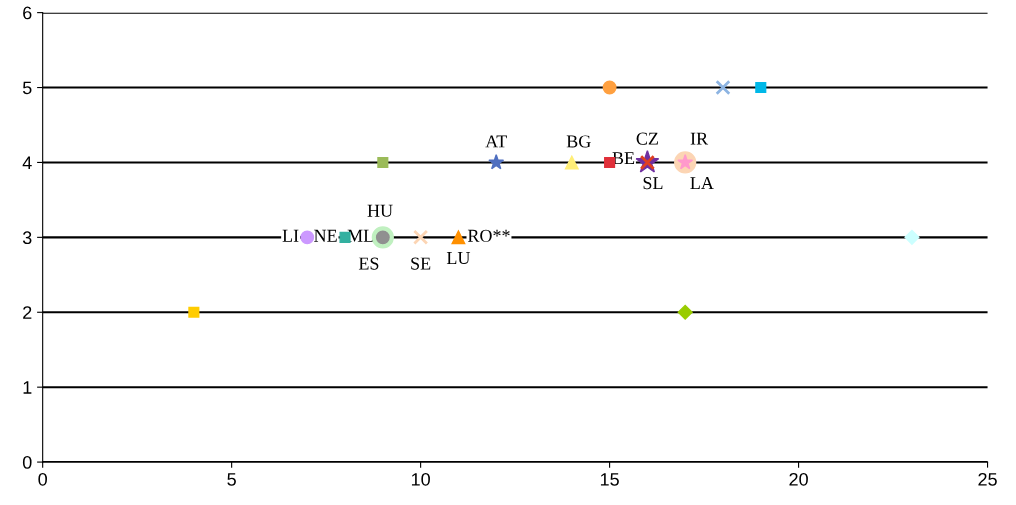 The image size is (1016, 505). What do you see at coordinates (458, 258) in the screenshot?
I see `annotation: LU` at bounding box center [458, 258].